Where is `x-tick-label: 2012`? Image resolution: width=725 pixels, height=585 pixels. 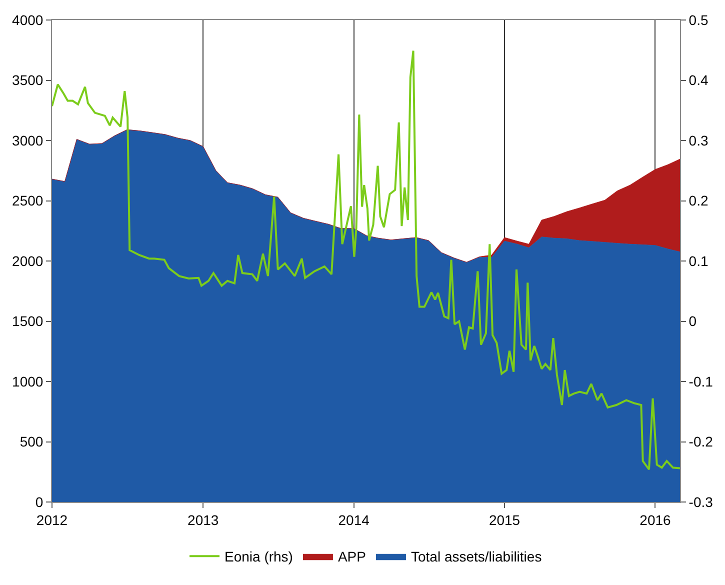 x-tick-label: 2012 is located at coordinates (52, 520).